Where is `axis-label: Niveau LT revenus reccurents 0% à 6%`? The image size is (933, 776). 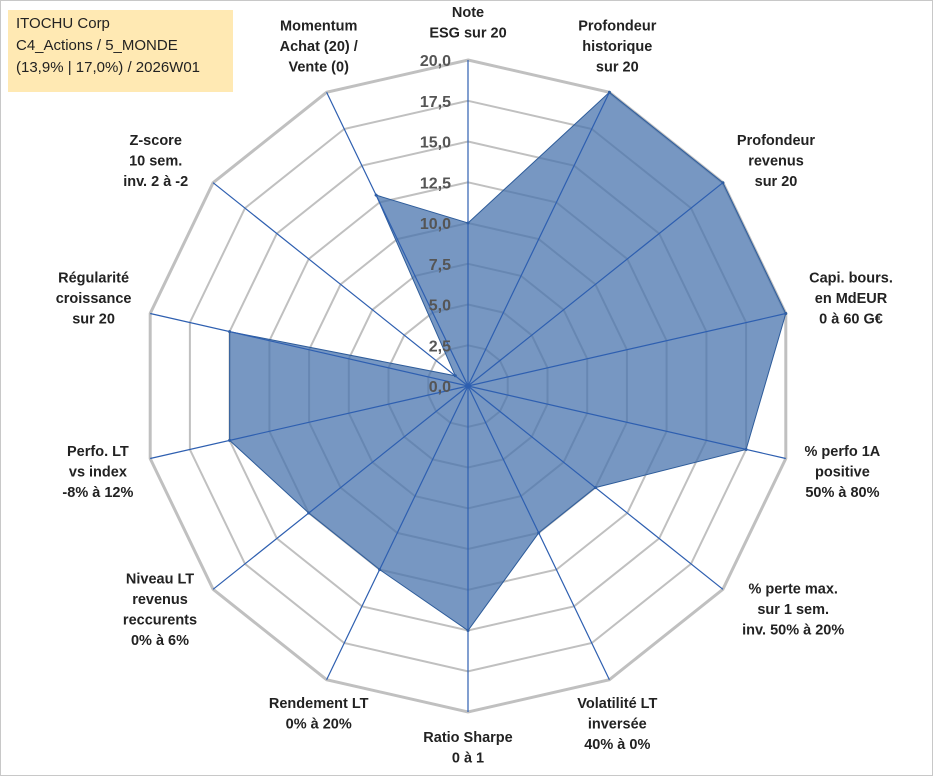
axis-label: Niveau LT revenus reccurents 0% à 6% is located at coordinates (160, 611).